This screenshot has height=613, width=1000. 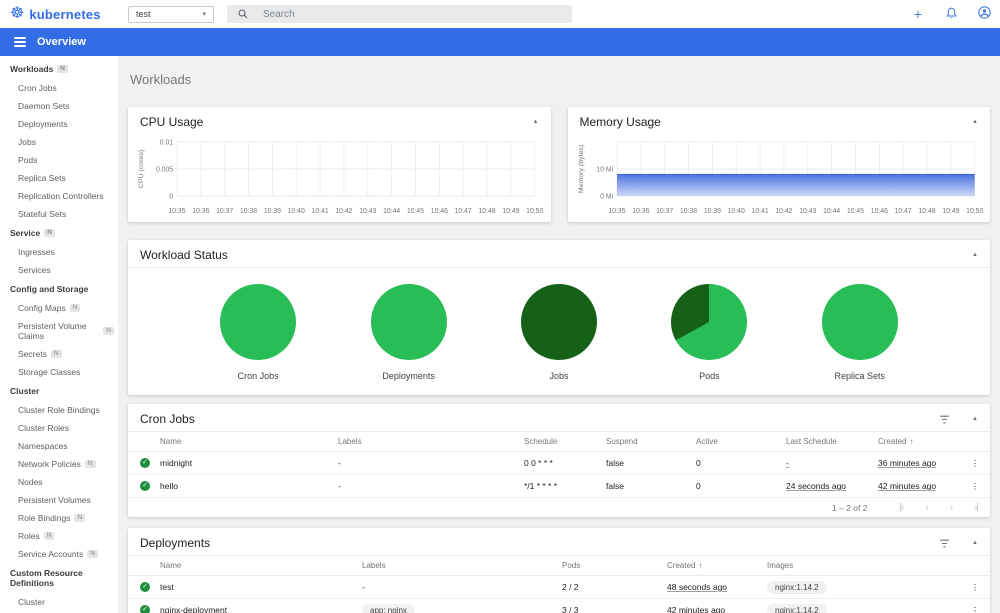 I want to click on sidebar-section-cluster: Cluster, so click(x=59, y=391).